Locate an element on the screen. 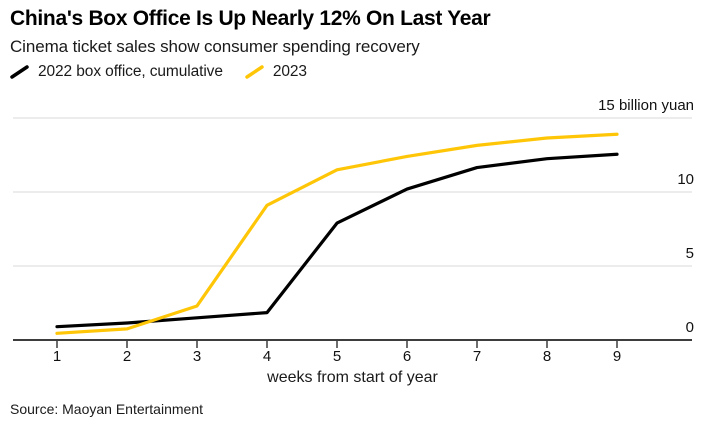 Image resolution: width=707 pixels, height=442 pixels. source-note: Source: Maoyan Entertainment is located at coordinates (106, 409).